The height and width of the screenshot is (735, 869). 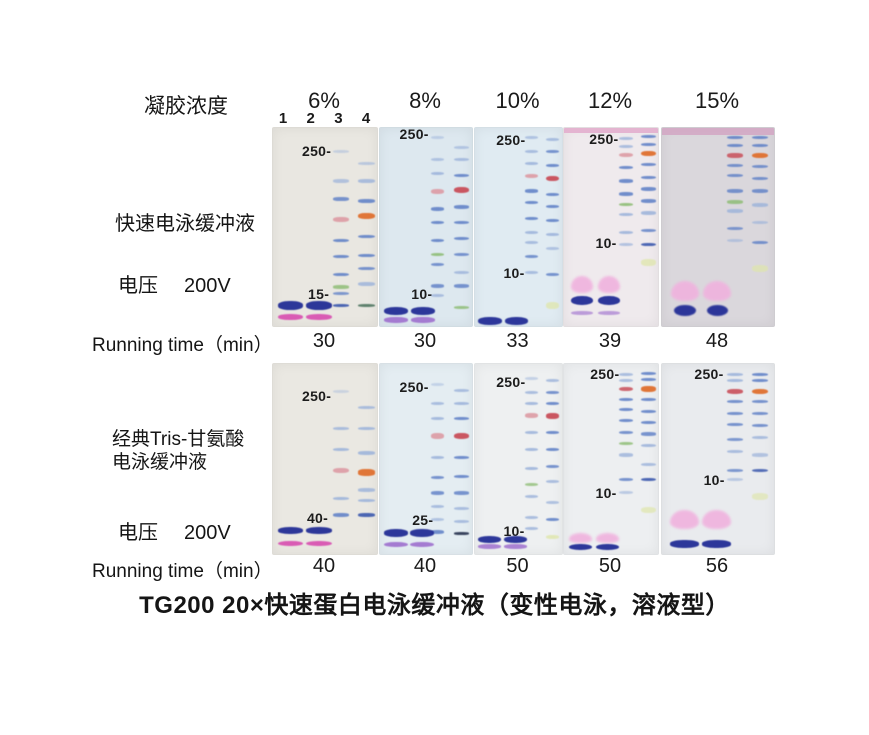 I want to click on buffer-label-fast: 快速电泳缓冲液, so click(x=185, y=224).